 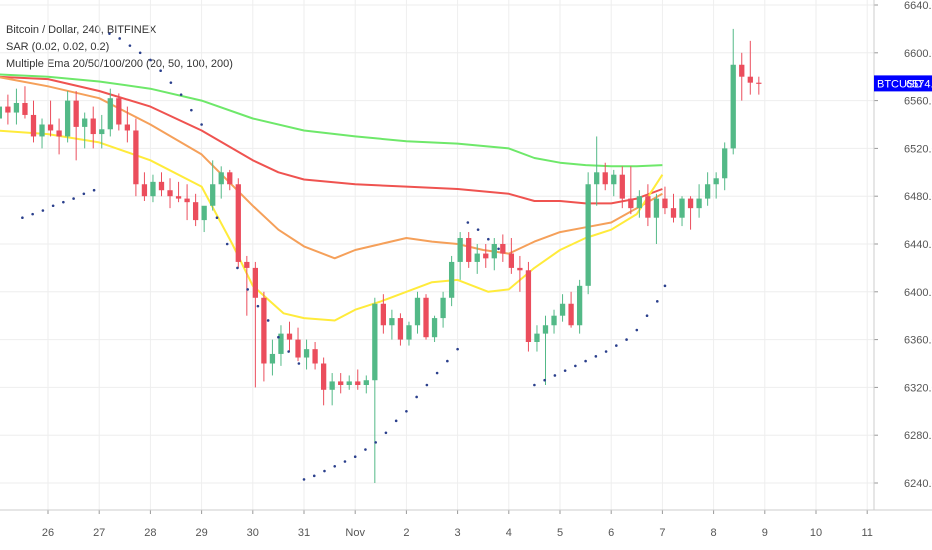 What do you see at coordinates (918, 6) in the screenshot?
I see `y-tick-label: 6640.0` at bounding box center [918, 6].